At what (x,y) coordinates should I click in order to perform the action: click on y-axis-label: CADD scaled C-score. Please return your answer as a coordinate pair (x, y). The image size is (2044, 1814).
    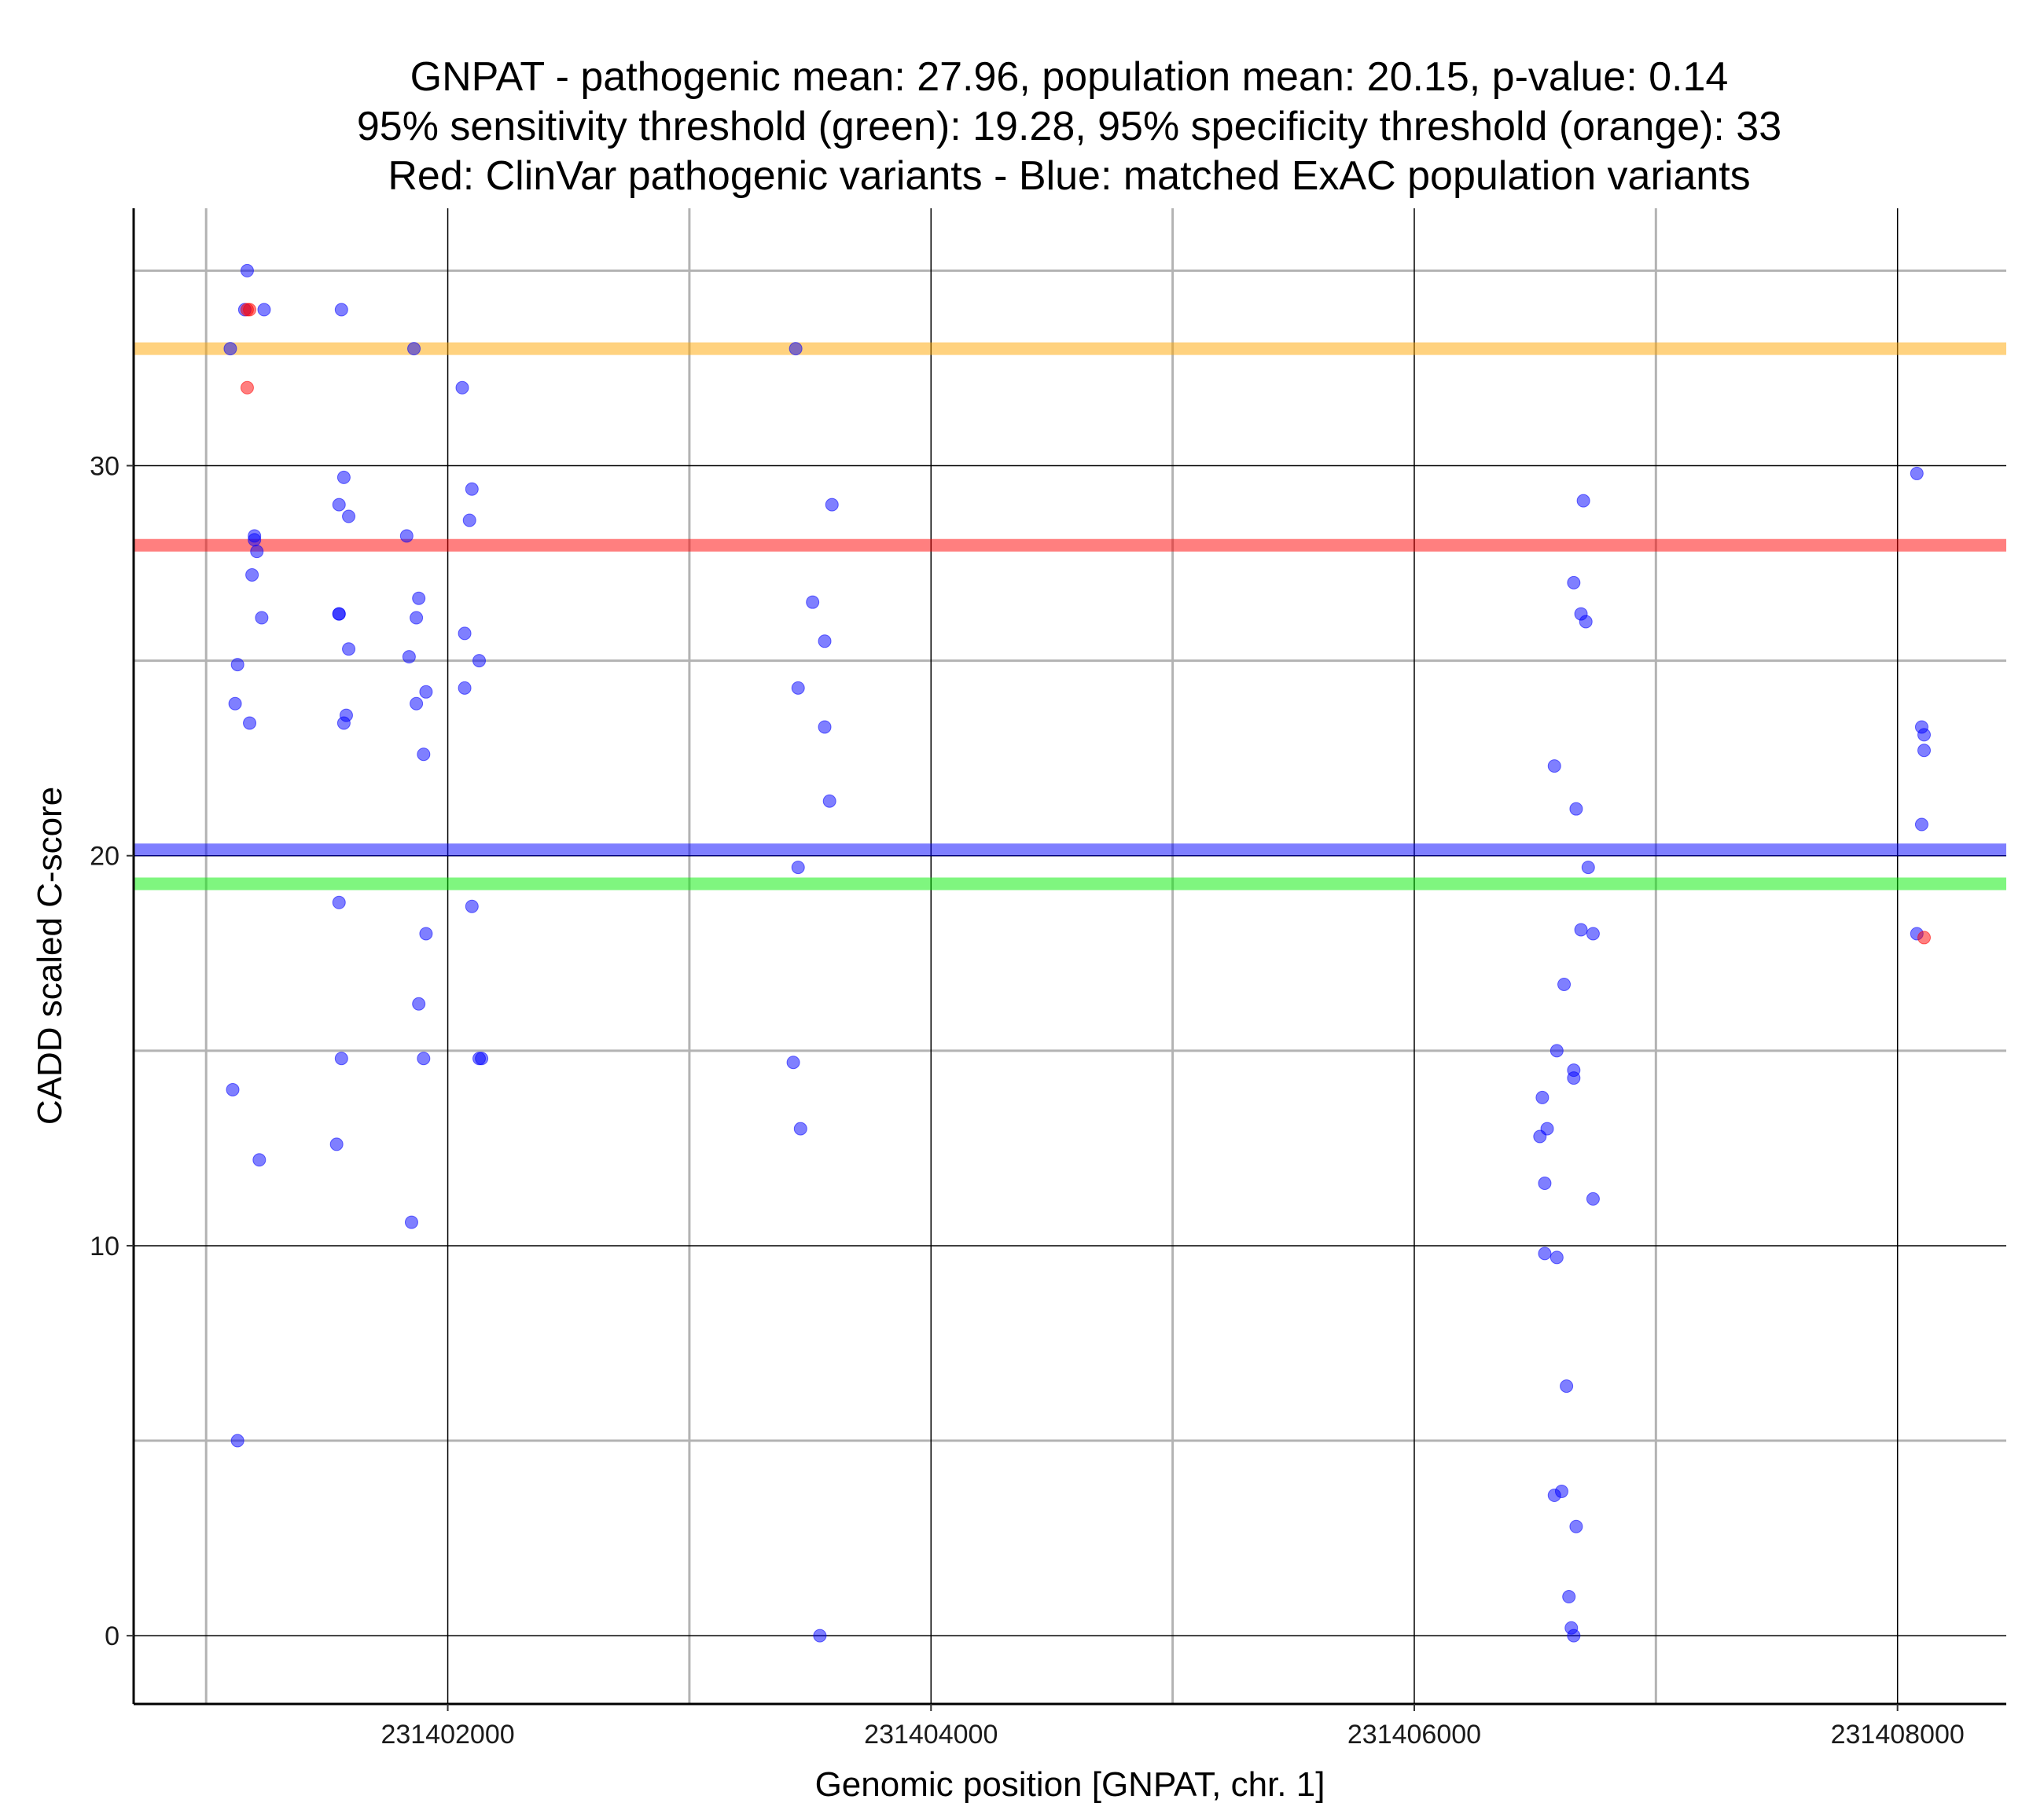
    Looking at the image, I should click on (50, 956).